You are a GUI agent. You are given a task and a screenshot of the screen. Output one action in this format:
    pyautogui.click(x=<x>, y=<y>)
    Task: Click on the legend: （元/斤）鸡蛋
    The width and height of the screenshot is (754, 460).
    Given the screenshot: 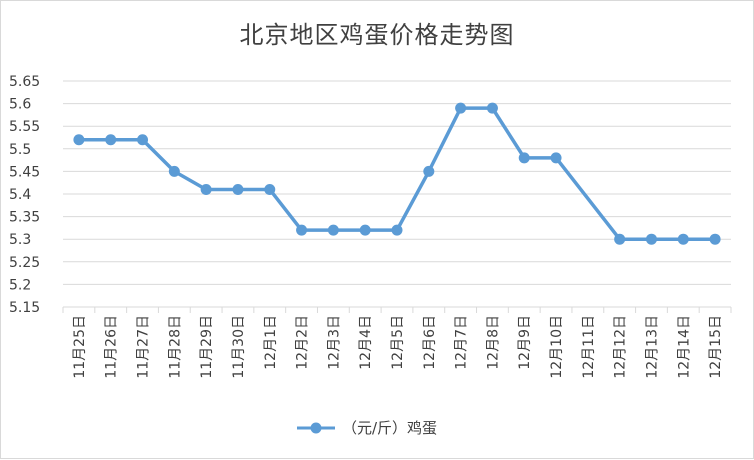 What is the action you would take?
    pyautogui.click(x=367, y=428)
    